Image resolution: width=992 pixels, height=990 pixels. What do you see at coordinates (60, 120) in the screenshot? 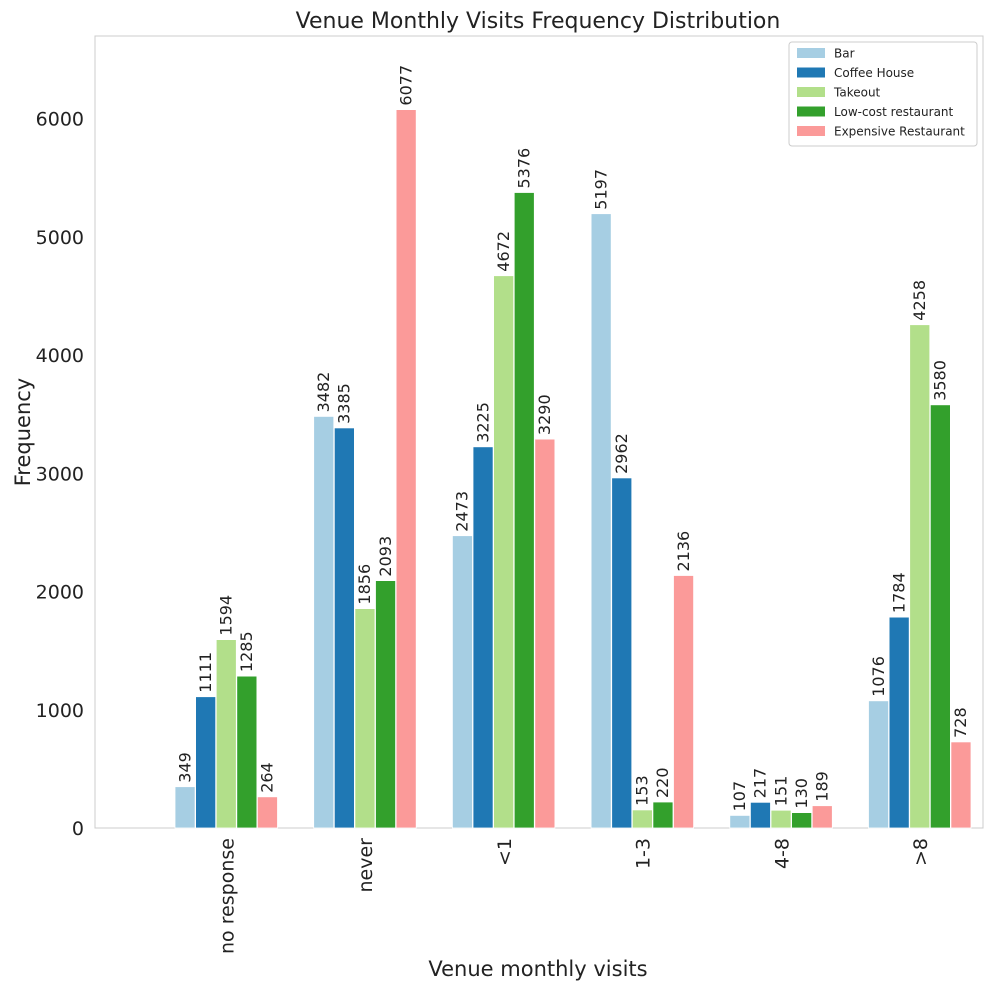
I see `y-tick-label: 6000` at bounding box center [60, 120].